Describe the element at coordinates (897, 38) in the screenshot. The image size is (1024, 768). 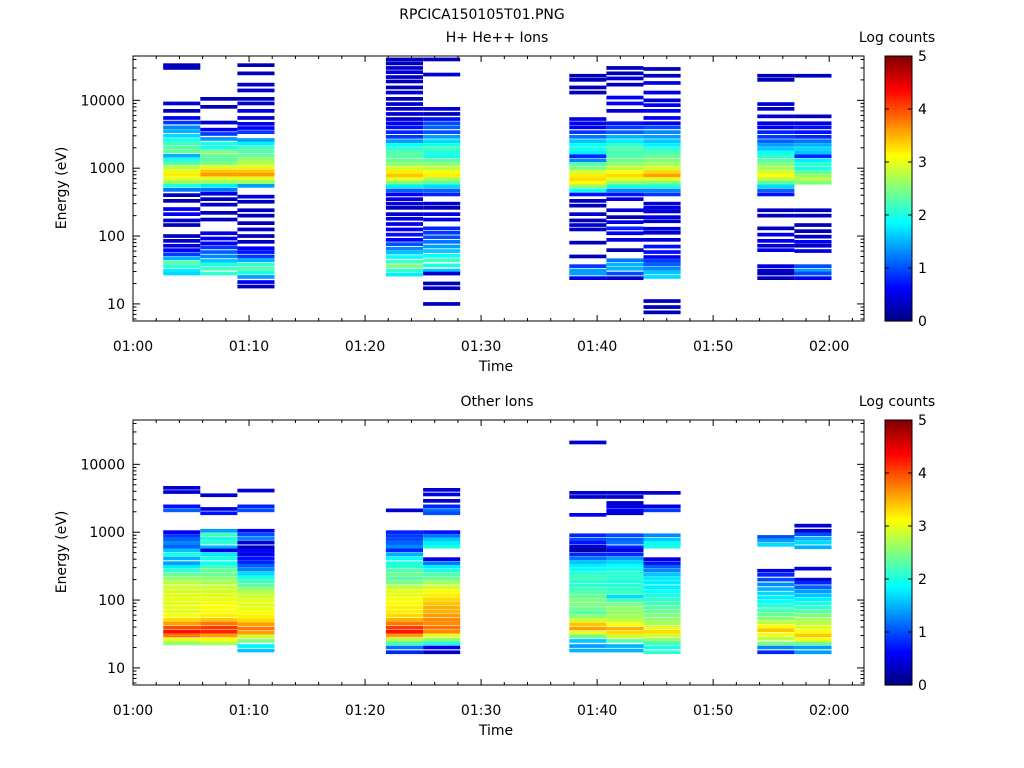
I see `colorbar-label: Log counts` at that location.